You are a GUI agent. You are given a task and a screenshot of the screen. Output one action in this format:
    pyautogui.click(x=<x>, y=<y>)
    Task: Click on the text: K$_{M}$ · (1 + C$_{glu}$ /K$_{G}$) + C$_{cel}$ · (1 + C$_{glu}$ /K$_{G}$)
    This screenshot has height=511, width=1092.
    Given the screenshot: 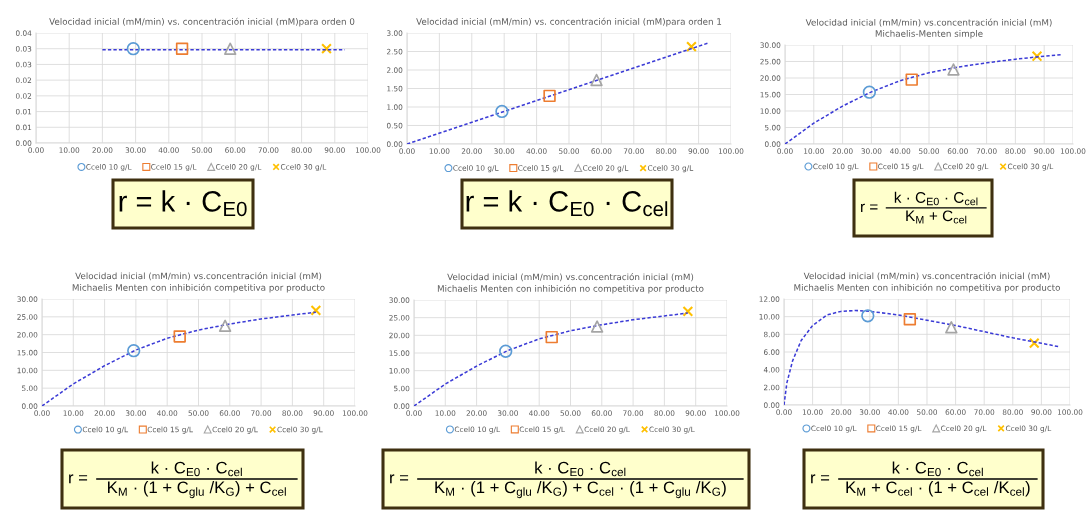 What is the action you would take?
    pyautogui.click(x=580, y=490)
    